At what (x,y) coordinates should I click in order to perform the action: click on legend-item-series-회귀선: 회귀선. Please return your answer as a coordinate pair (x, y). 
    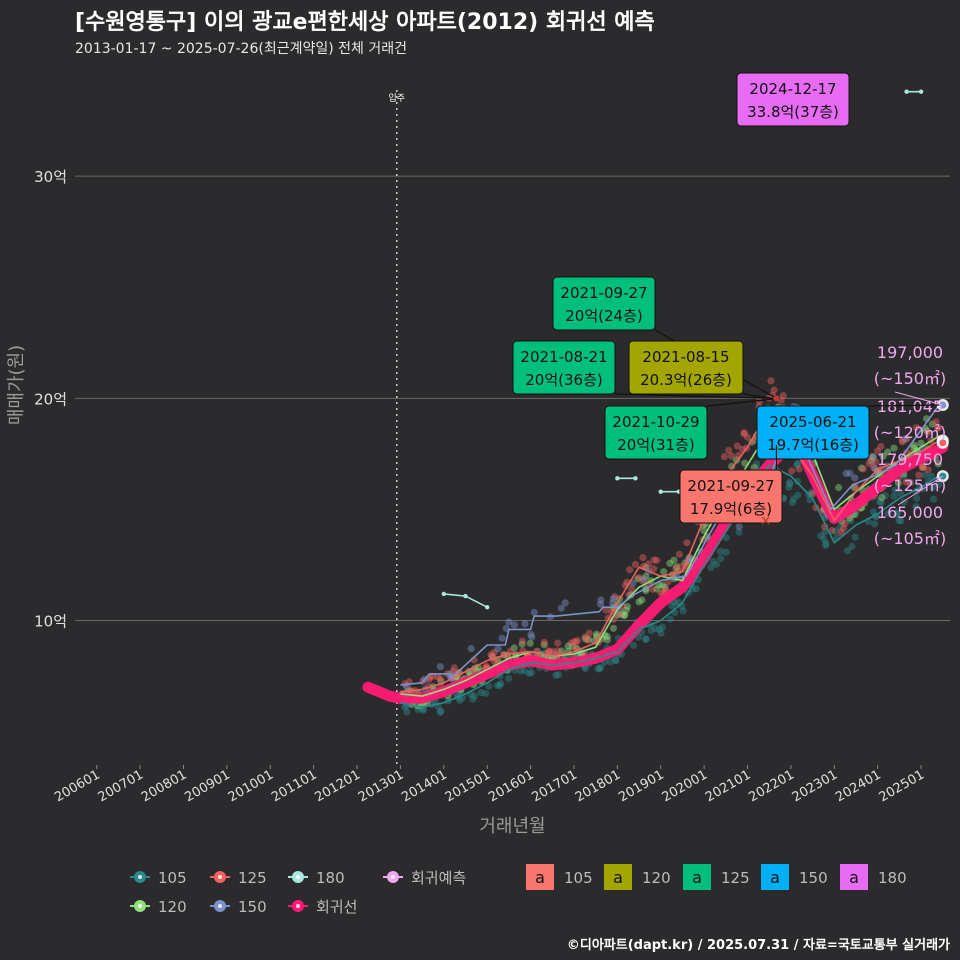
    Looking at the image, I should click on (322, 907).